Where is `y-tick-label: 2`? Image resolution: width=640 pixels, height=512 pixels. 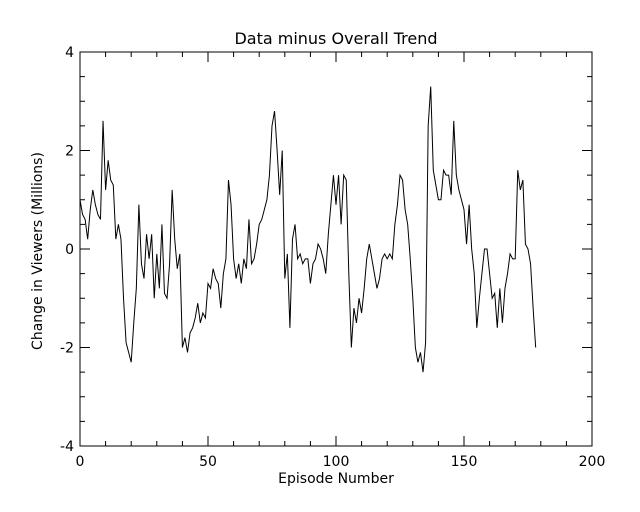
y-tick-label: 2 is located at coordinates (69, 152).